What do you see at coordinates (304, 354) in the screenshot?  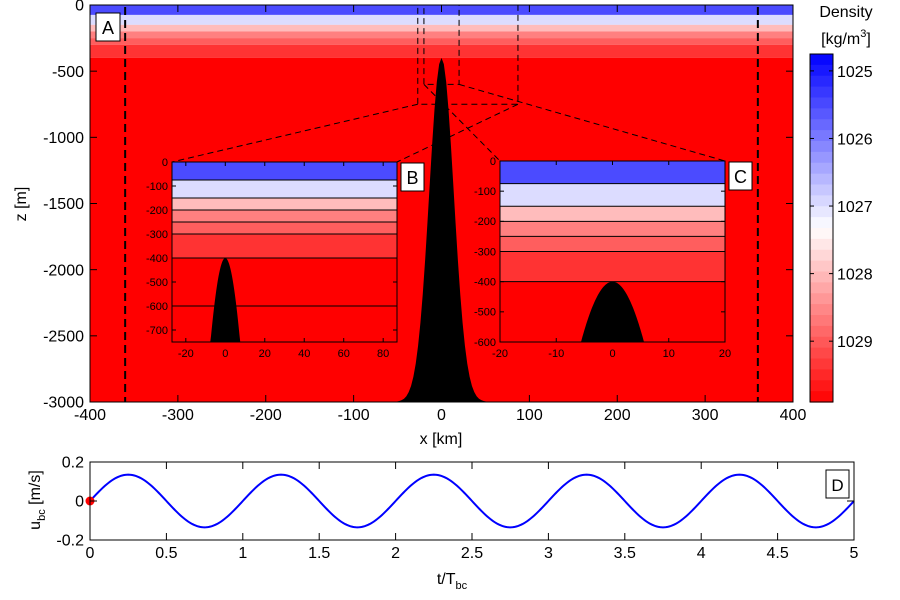 I see `x-tick-label: 40` at bounding box center [304, 354].